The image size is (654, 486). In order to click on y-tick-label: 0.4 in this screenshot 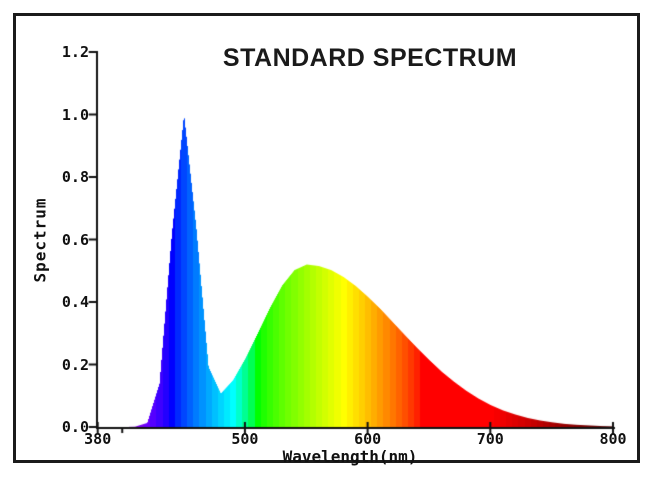, I will do `click(75, 302)`.